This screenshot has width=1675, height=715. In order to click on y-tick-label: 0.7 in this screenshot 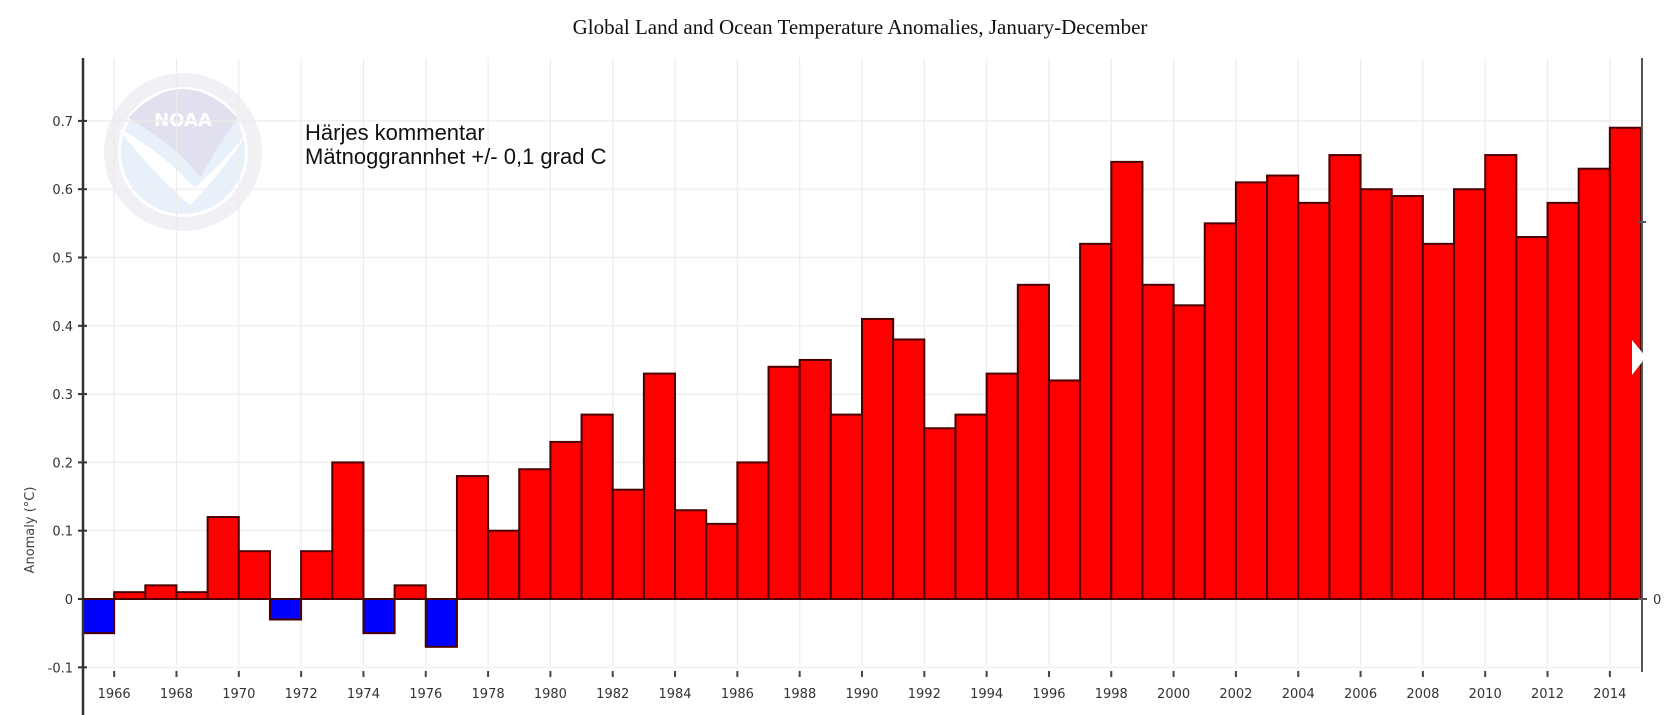, I will do `click(62, 122)`.